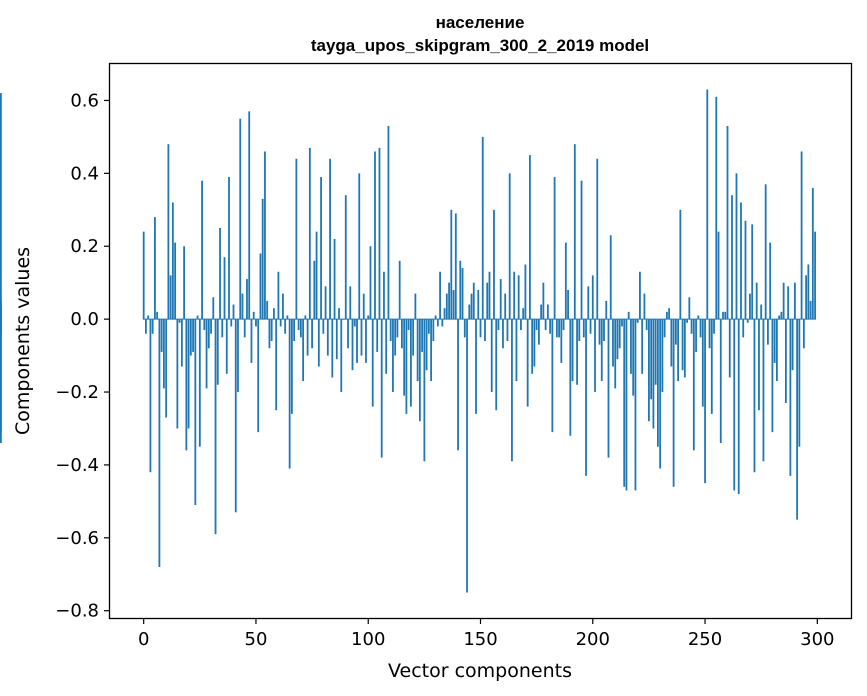 Image resolution: width=867 pixels, height=696 pixels. I want to click on y-tick-label: −0.4, so click(77, 465).